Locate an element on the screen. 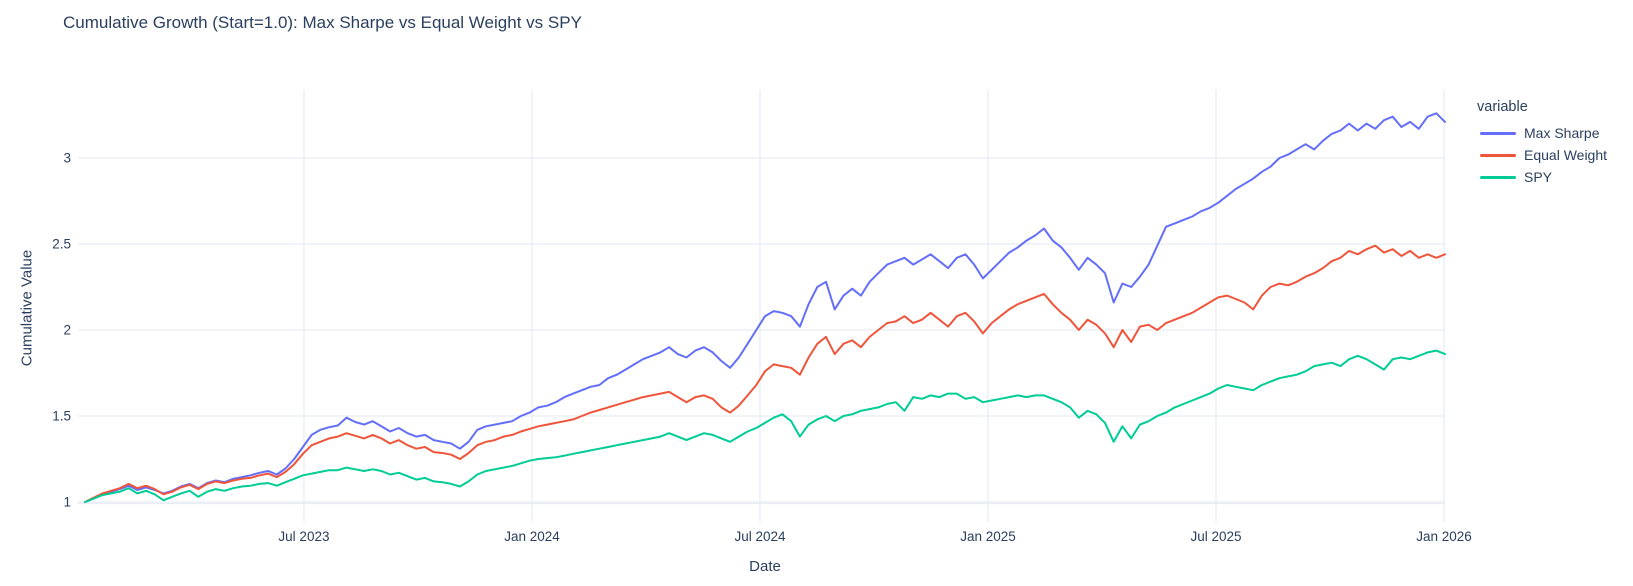  legend: variable Max Sharpe Equal Weight SPY is located at coordinates (1542, 143).